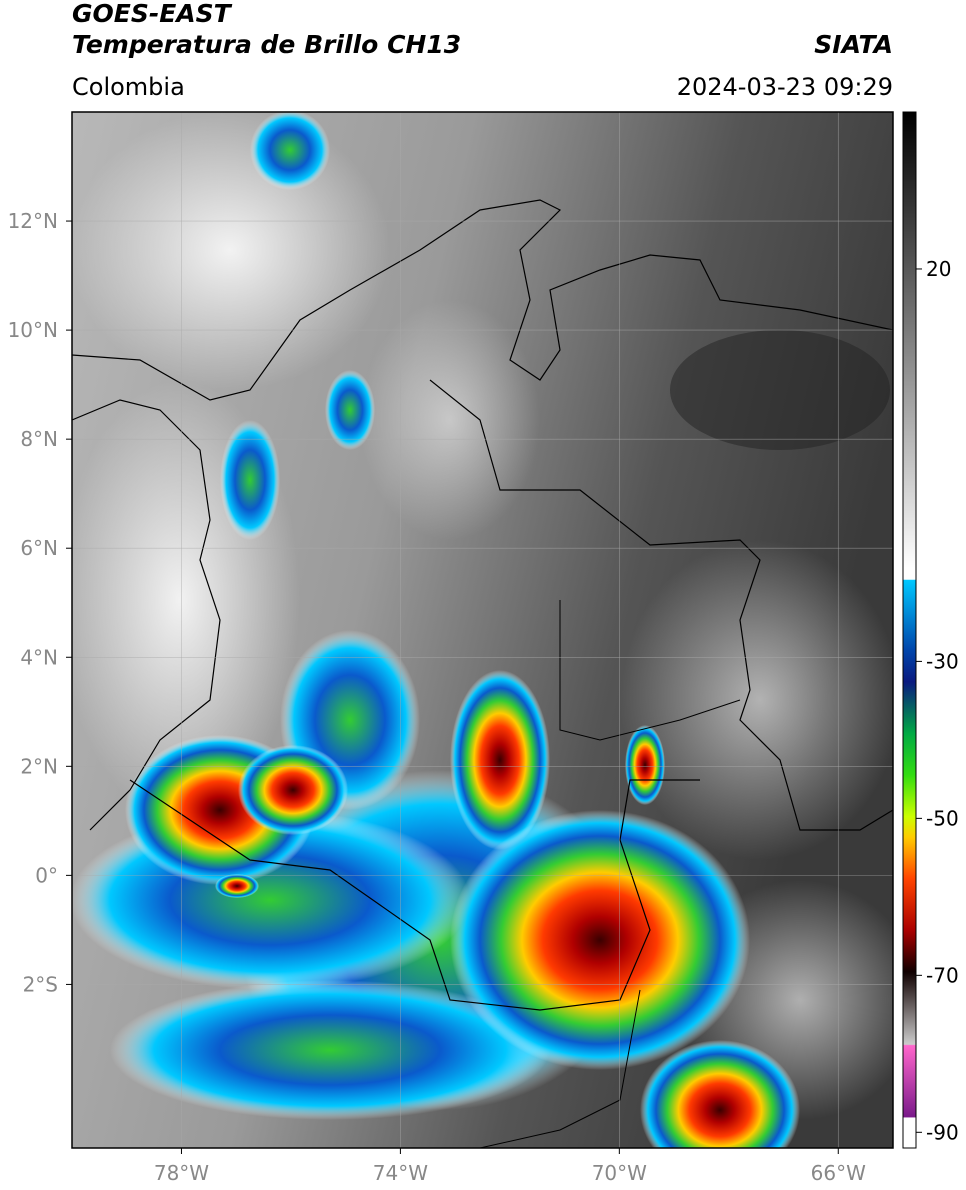 The image size is (966, 1190). I want to click on lon-tick-label: 66°W, so click(838, 1173).